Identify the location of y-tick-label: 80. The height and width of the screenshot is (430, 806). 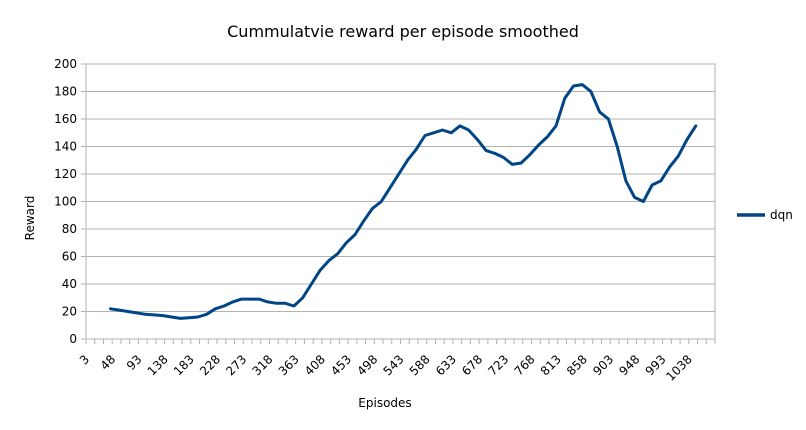
(69, 229).